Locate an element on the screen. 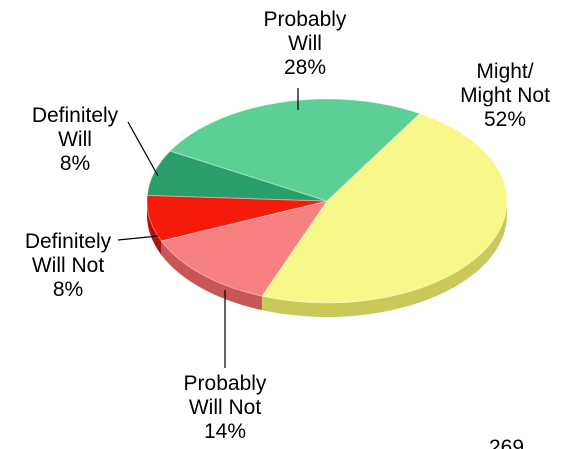 The height and width of the screenshot is (449, 571). leader-line-definitely-will-not is located at coordinates (138, 238).